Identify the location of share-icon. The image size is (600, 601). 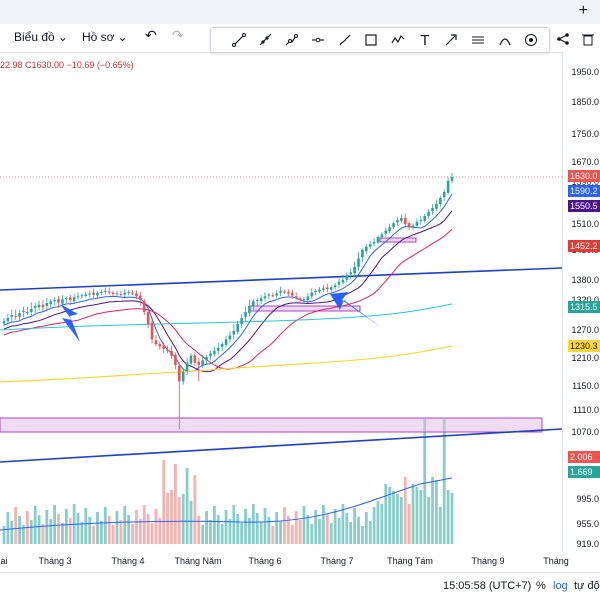
(563, 39).